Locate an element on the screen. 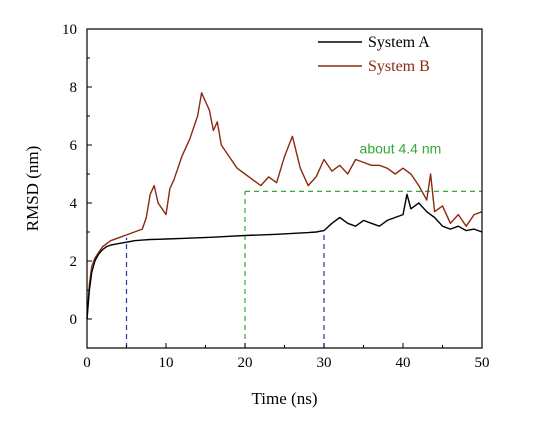 This screenshot has width=550, height=426. x-tick-label: 20 is located at coordinates (245, 363).